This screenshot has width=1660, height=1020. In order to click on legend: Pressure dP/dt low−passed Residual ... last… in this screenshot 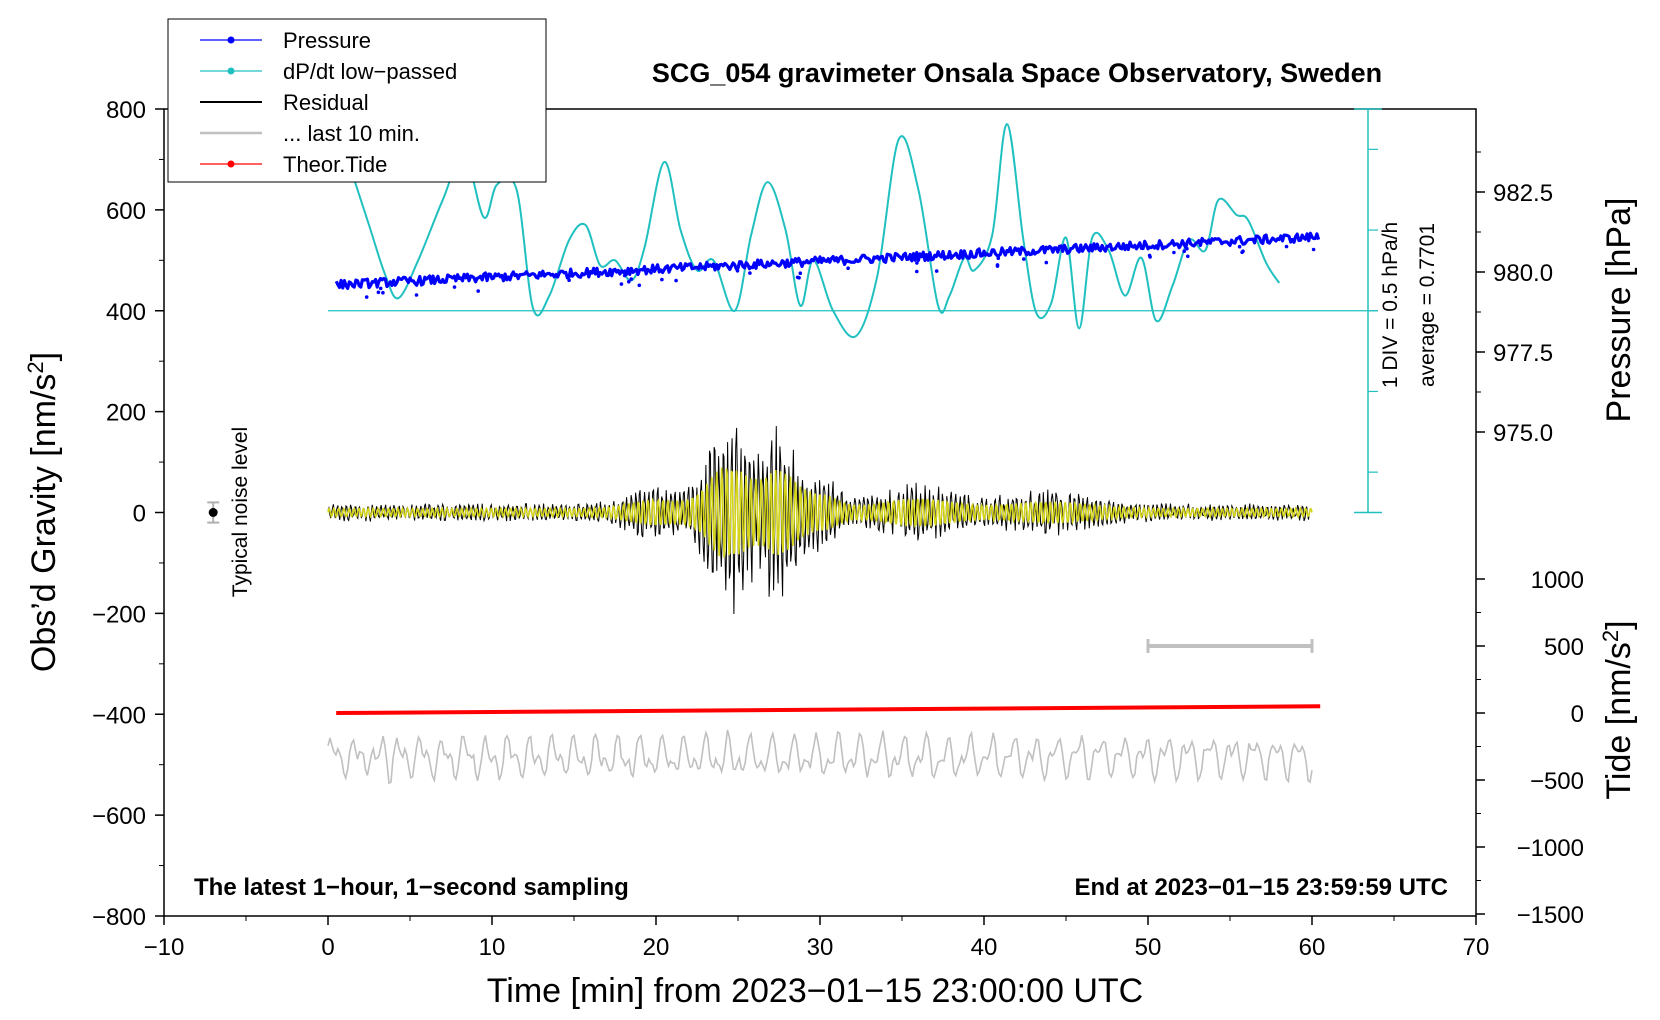, I will do `click(357, 100)`.